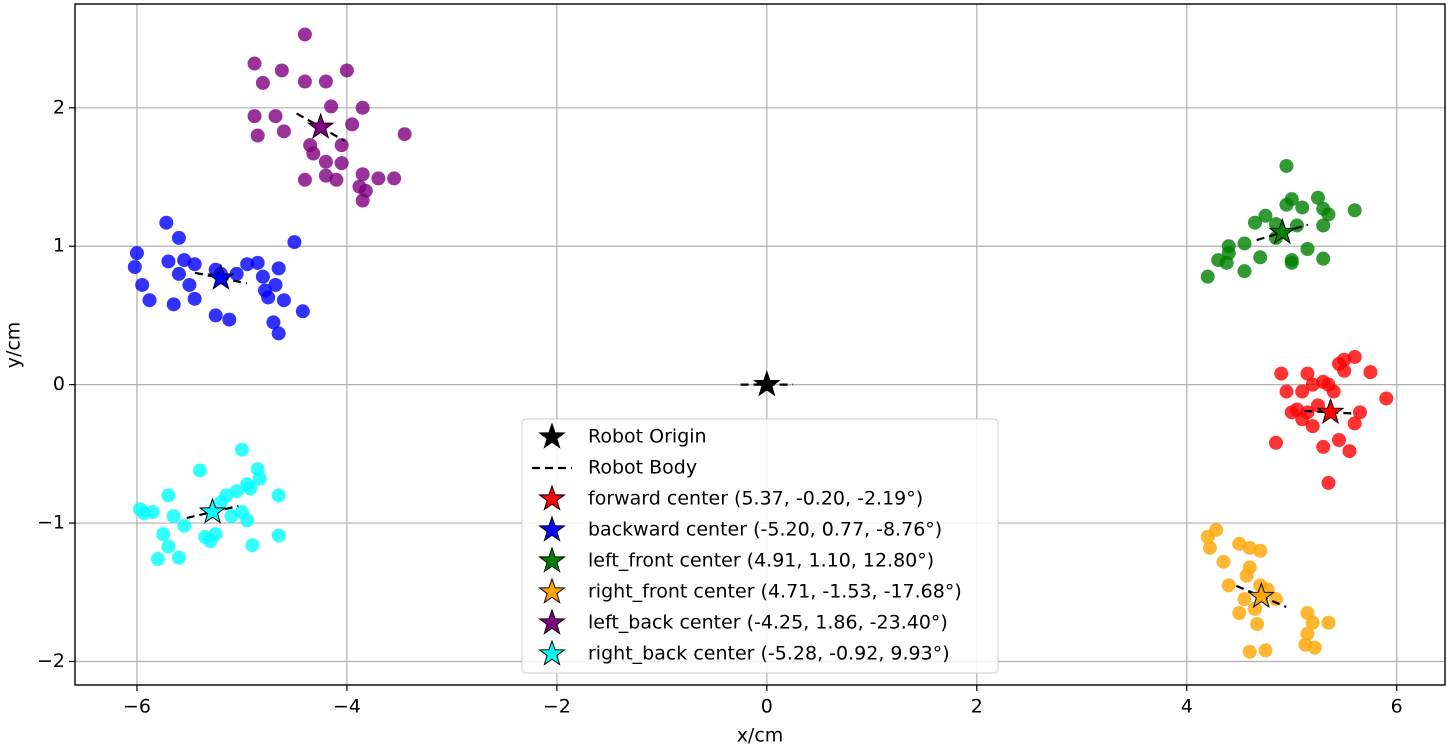 Image resolution: width=1450 pixels, height=749 pixels. I want to click on legend-label: Robot Body, so click(642, 468).